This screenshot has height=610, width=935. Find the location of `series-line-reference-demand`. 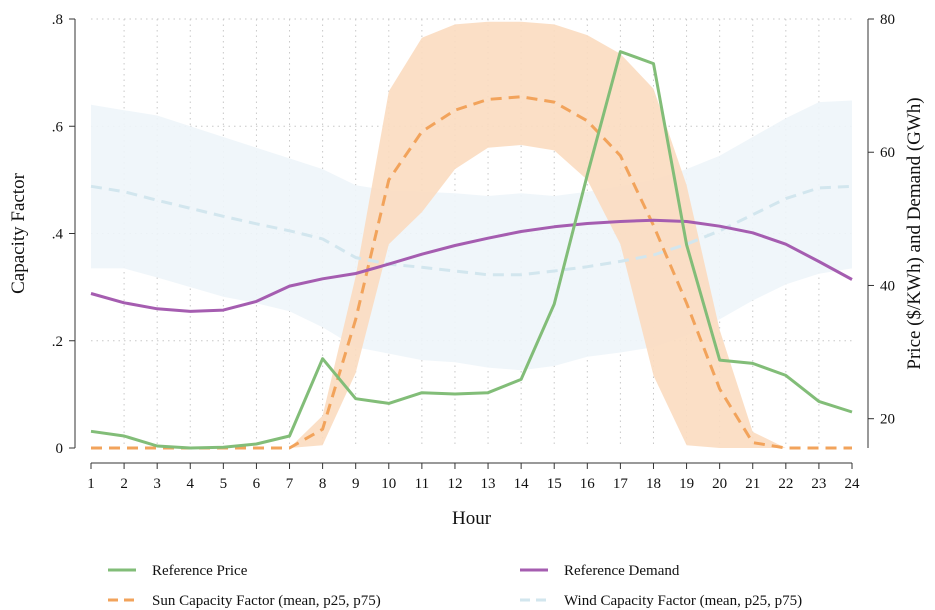

series-line-reference-demand is located at coordinates (471, 265).